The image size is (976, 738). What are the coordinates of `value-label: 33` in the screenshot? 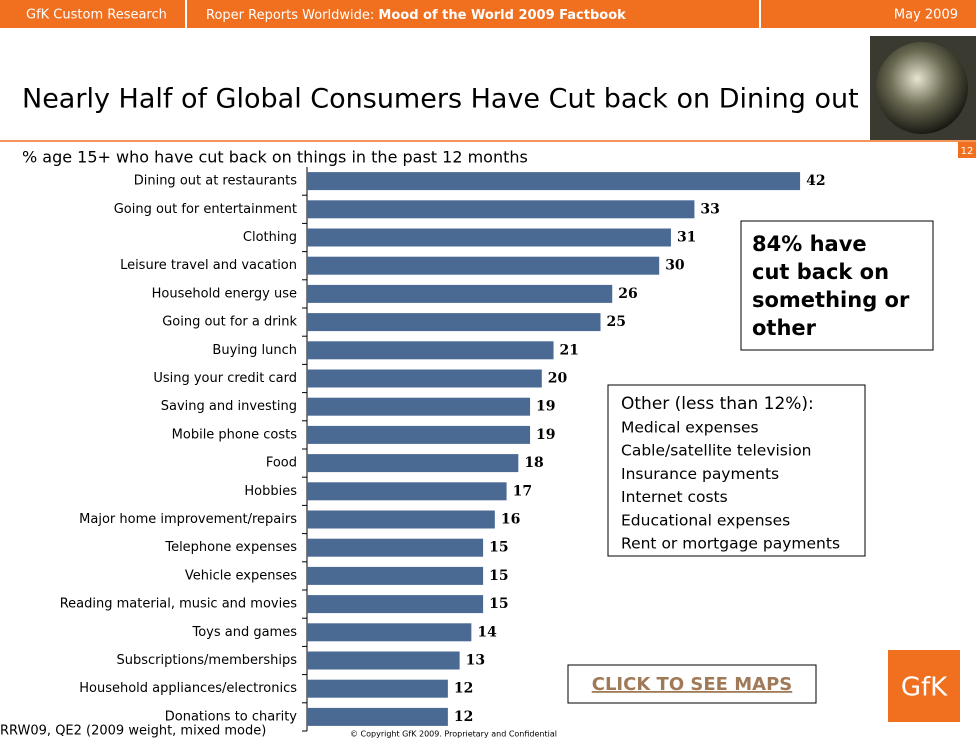 It's located at (709, 209).